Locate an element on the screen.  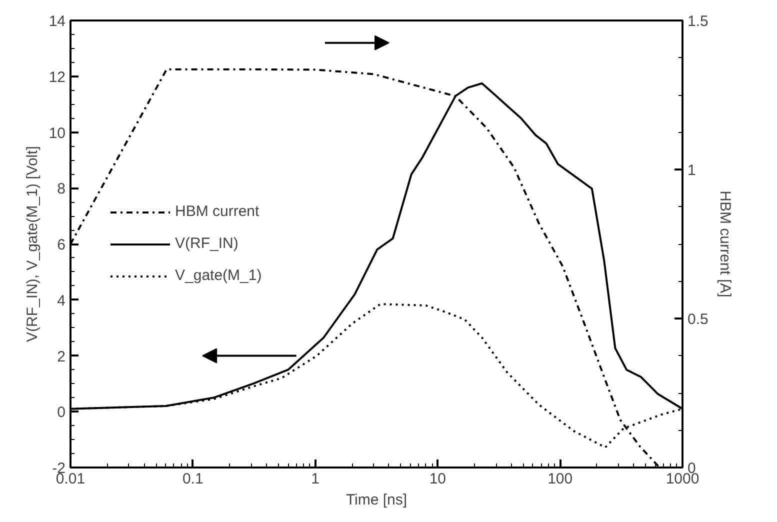
y2-tick-label: 1 is located at coordinates (692, 170).